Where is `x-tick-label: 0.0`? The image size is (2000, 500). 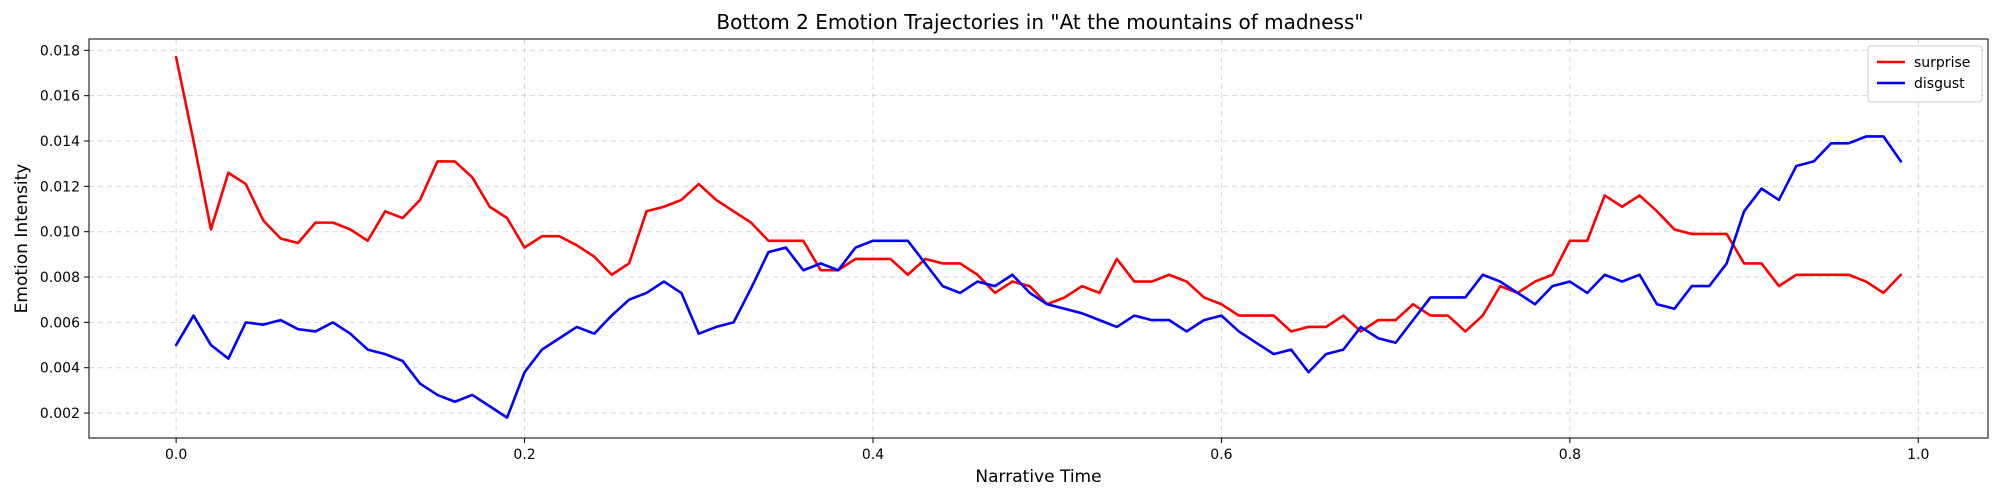 x-tick-label: 0.0 is located at coordinates (176, 455).